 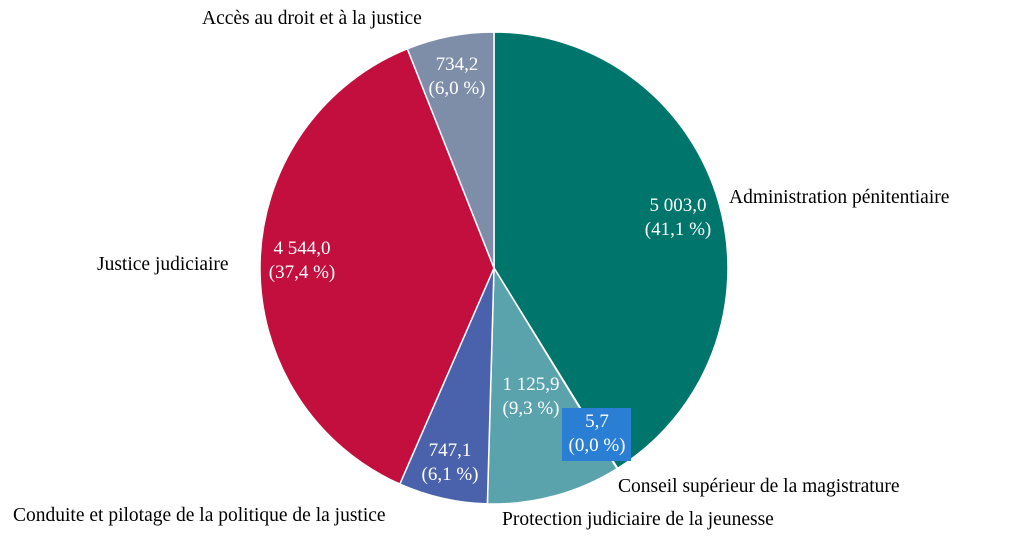 I want to click on justice-judiciaire-percent: (37,4 %), so click(x=302, y=272).